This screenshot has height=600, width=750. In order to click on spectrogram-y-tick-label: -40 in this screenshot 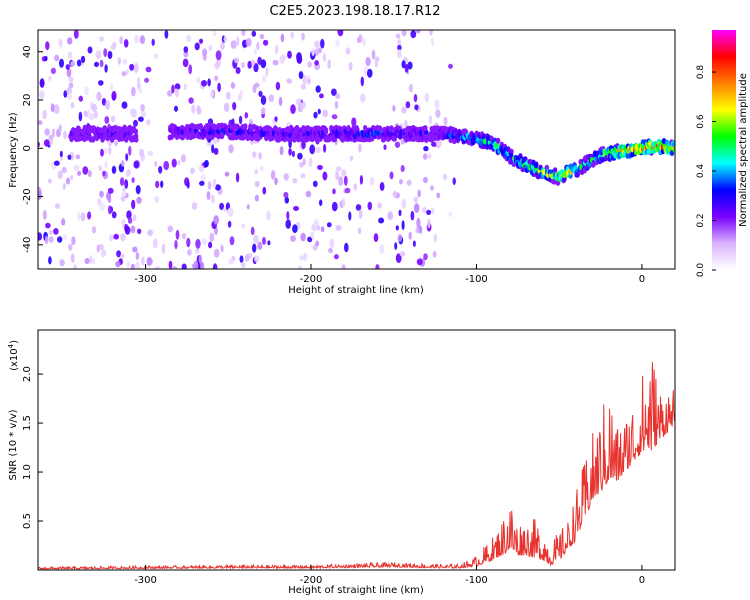, I will do `click(27, 245)`.